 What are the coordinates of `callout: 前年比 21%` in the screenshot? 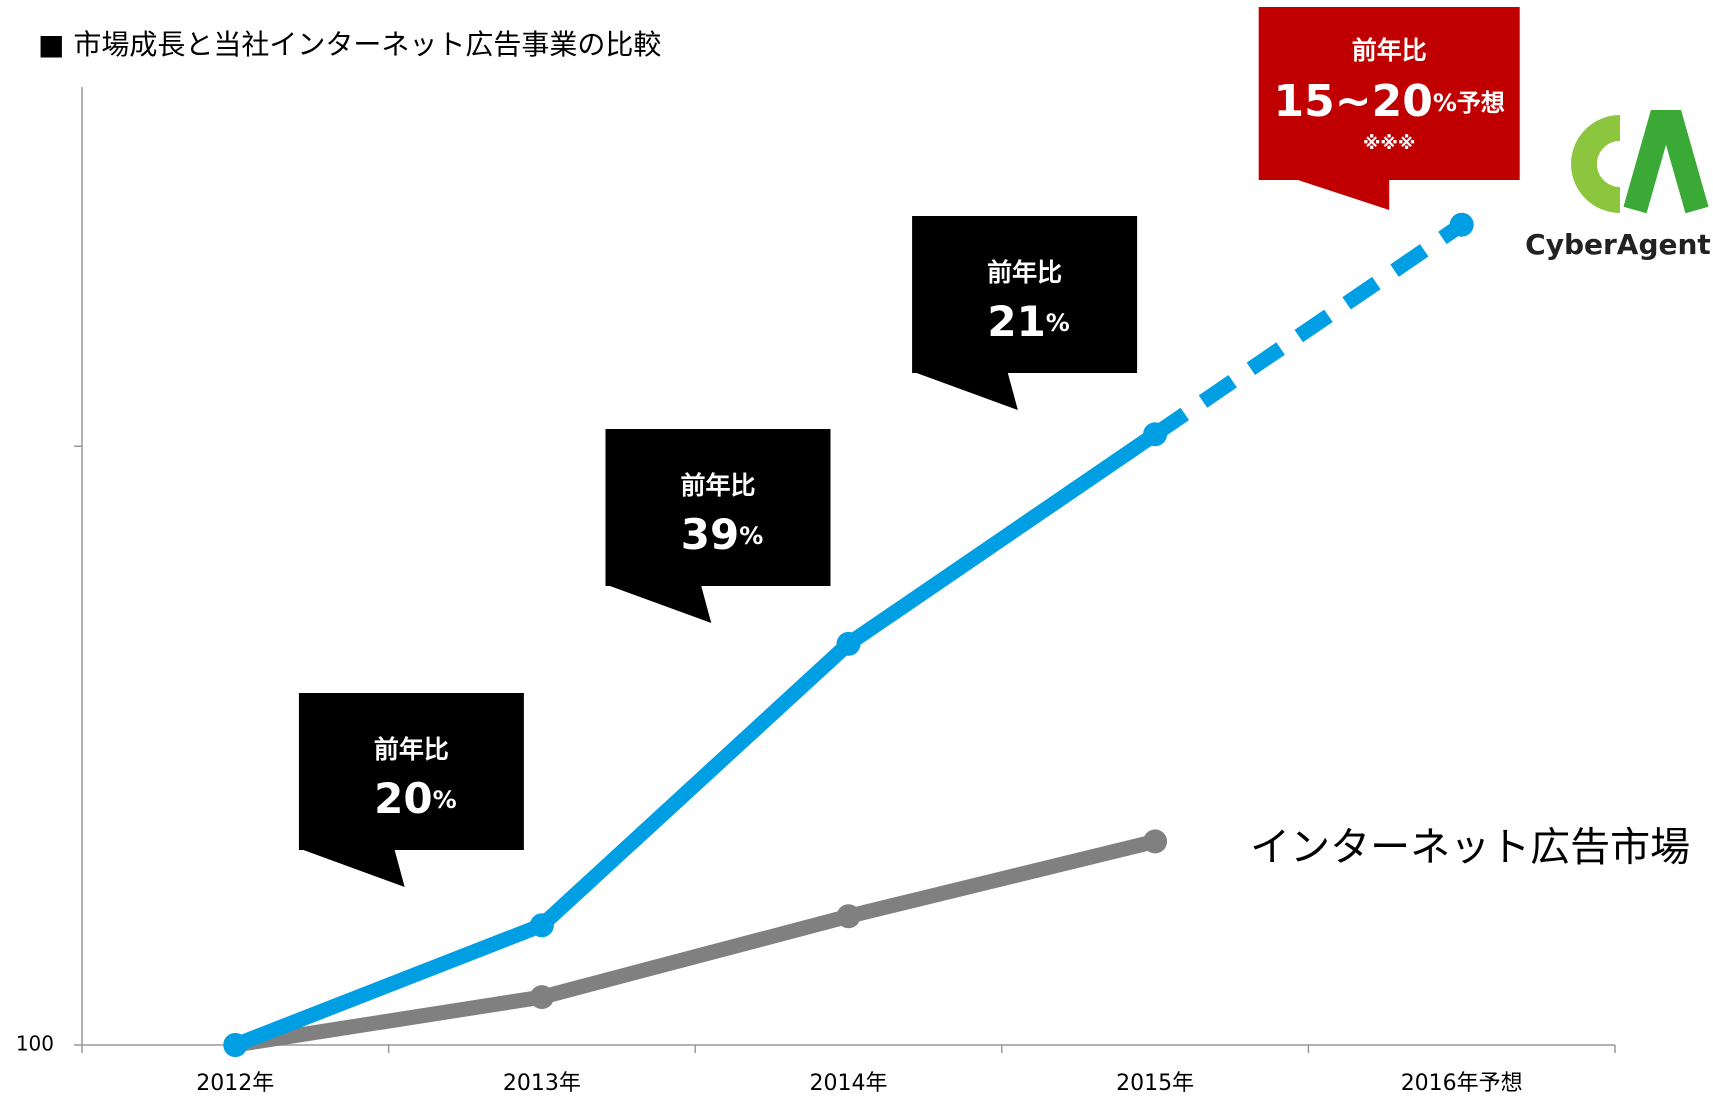 It's located at (1025, 313).